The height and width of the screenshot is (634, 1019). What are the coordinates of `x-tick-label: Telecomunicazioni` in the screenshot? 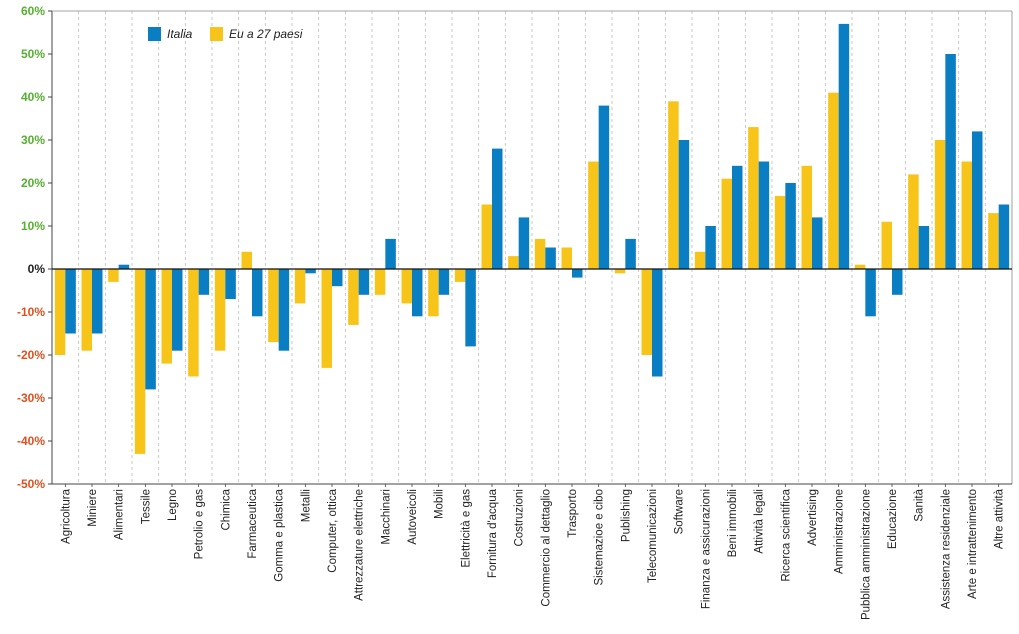 It's located at (653, 536).